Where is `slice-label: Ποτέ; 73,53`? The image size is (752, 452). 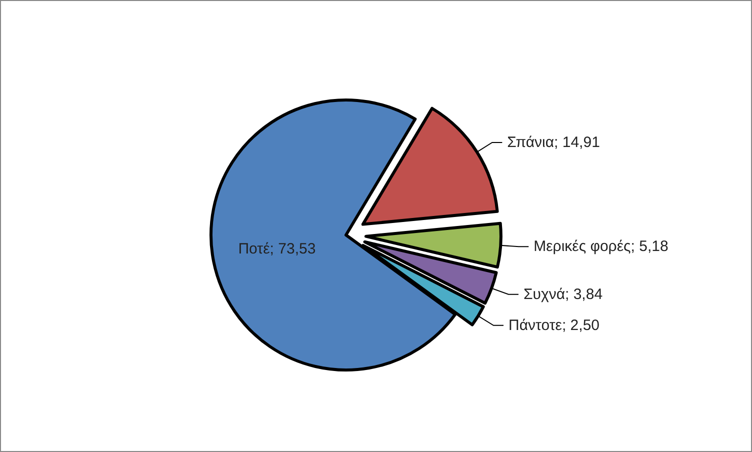
slice-label: Ποτέ; 73,53 is located at coordinates (277, 249).